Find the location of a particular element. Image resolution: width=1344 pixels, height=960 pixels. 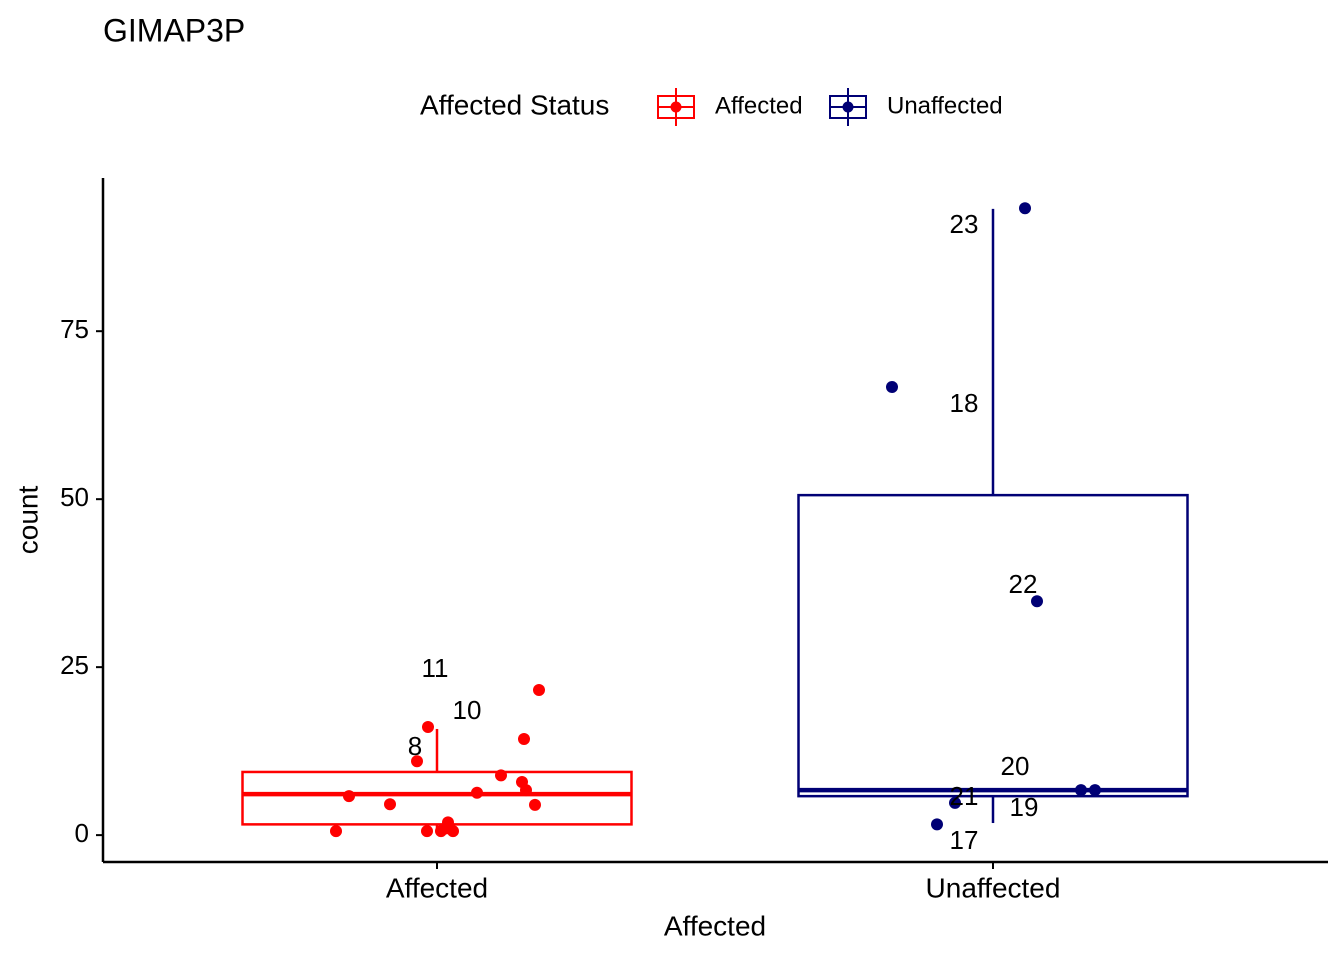

legend-title: Affected Status is located at coordinates (514, 104).